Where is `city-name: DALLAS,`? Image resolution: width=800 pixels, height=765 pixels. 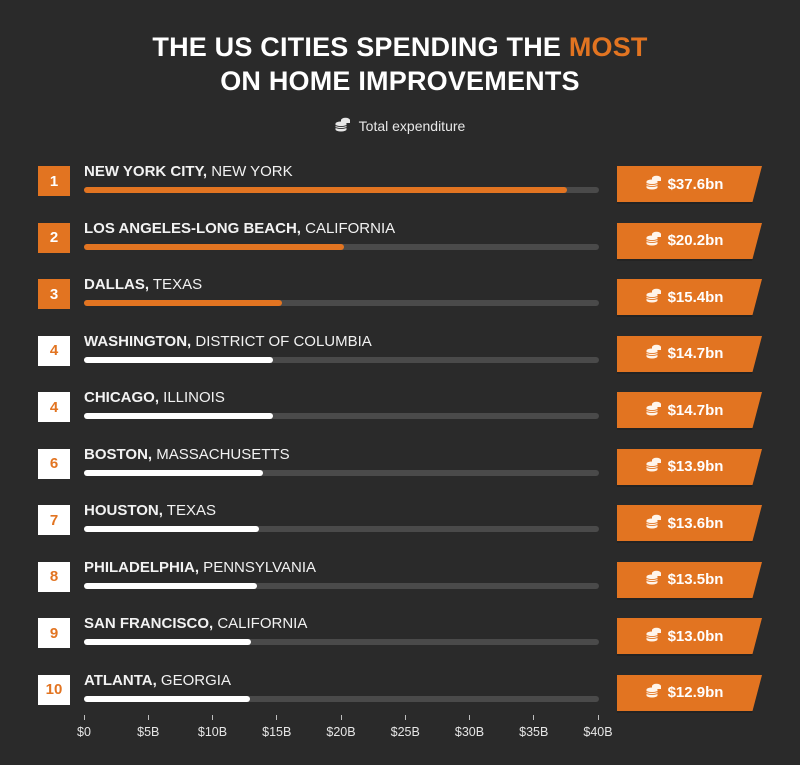
city-name: DALLAS, is located at coordinates (116, 284).